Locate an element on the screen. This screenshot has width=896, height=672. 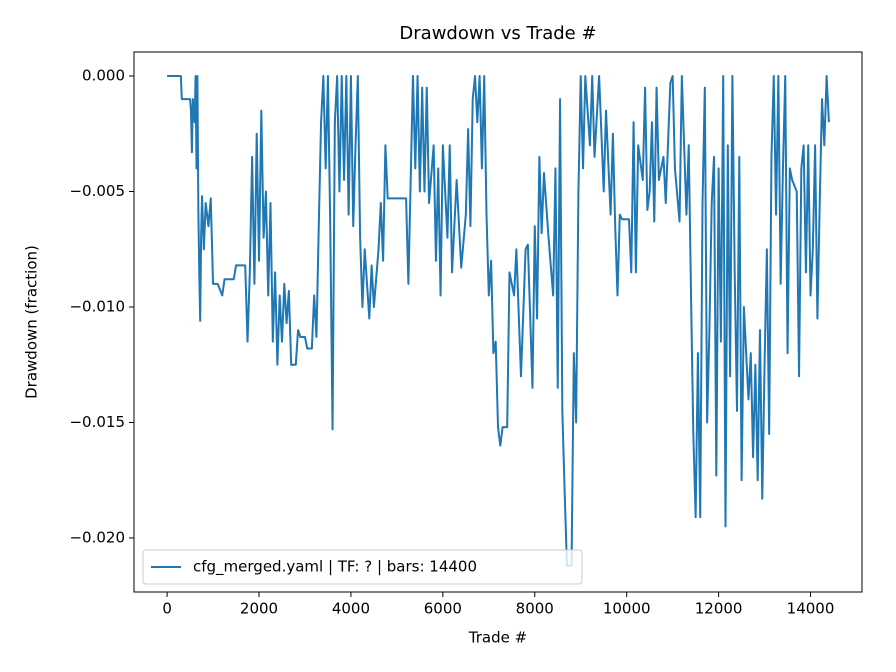
x-tick-label: 10000 is located at coordinates (627, 609).